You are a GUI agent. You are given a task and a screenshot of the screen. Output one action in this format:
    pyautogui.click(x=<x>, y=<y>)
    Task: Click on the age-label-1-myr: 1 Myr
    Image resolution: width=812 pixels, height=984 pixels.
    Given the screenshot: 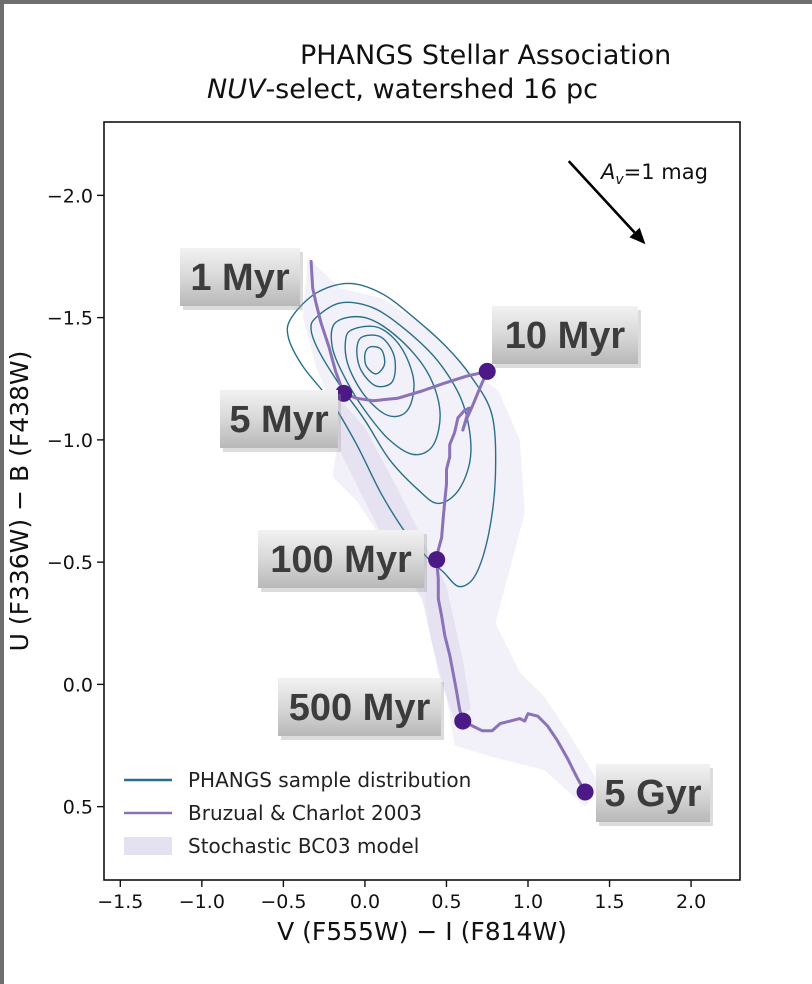 What is the action you would take?
    pyautogui.click(x=241, y=279)
    